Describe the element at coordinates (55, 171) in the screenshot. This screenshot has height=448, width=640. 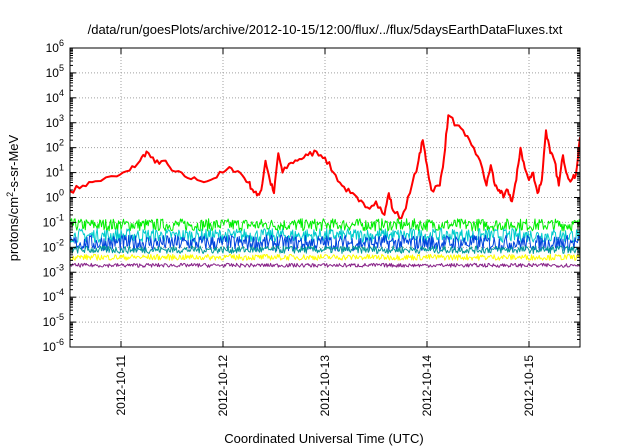
I see `y-tick-label: 10¹` at that location.